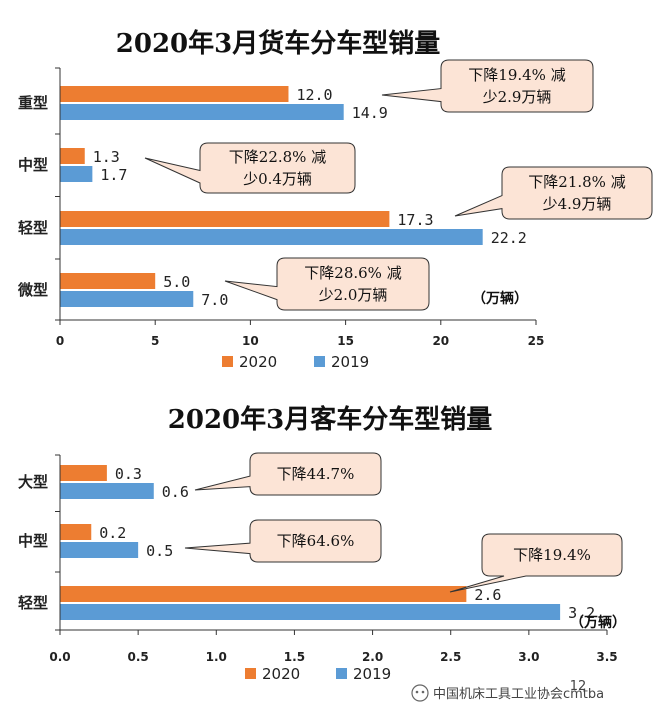  I want to click on x-tick-label: 15, so click(345, 341).